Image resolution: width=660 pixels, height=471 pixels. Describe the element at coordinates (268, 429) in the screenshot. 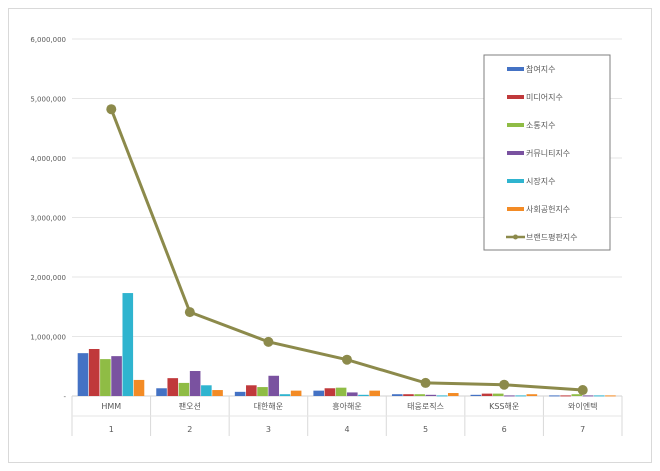

I see `x-rank-label: 3` at that location.